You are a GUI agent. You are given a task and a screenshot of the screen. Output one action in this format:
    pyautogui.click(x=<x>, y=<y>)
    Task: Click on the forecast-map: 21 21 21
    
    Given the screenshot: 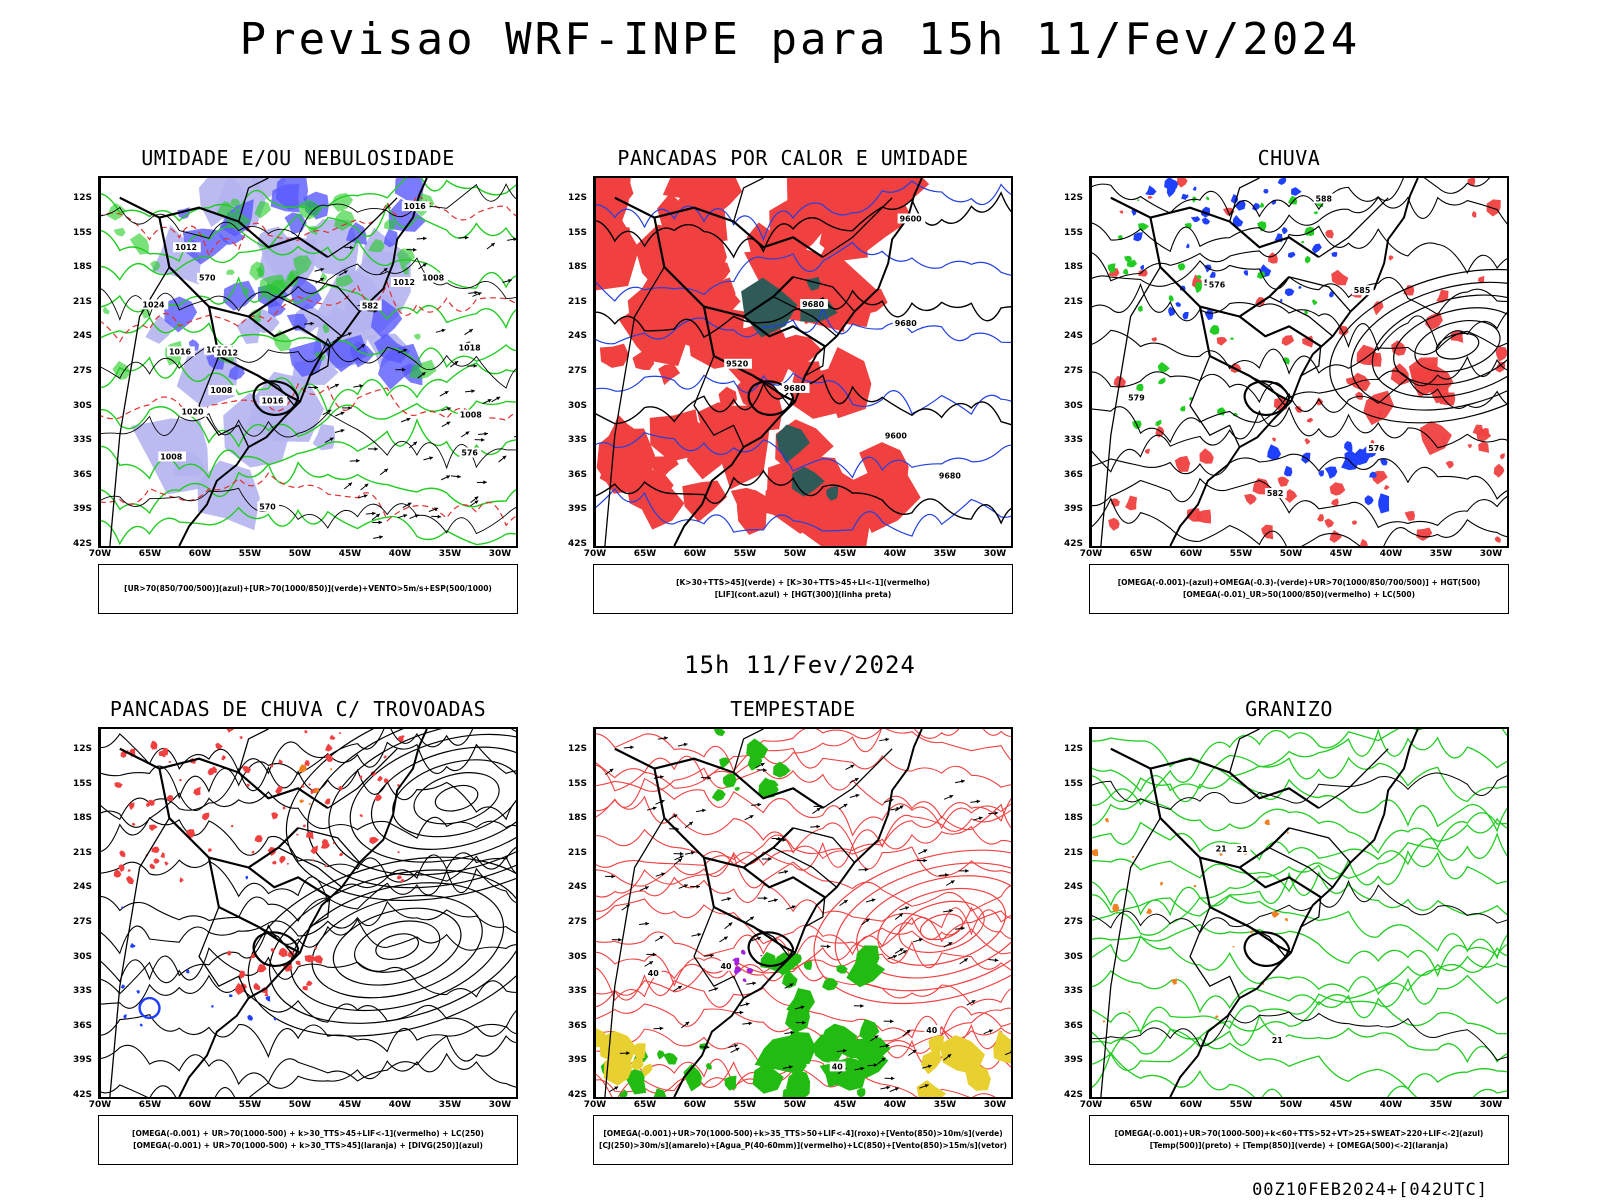 What is the action you would take?
    pyautogui.click(x=1299, y=913)
    